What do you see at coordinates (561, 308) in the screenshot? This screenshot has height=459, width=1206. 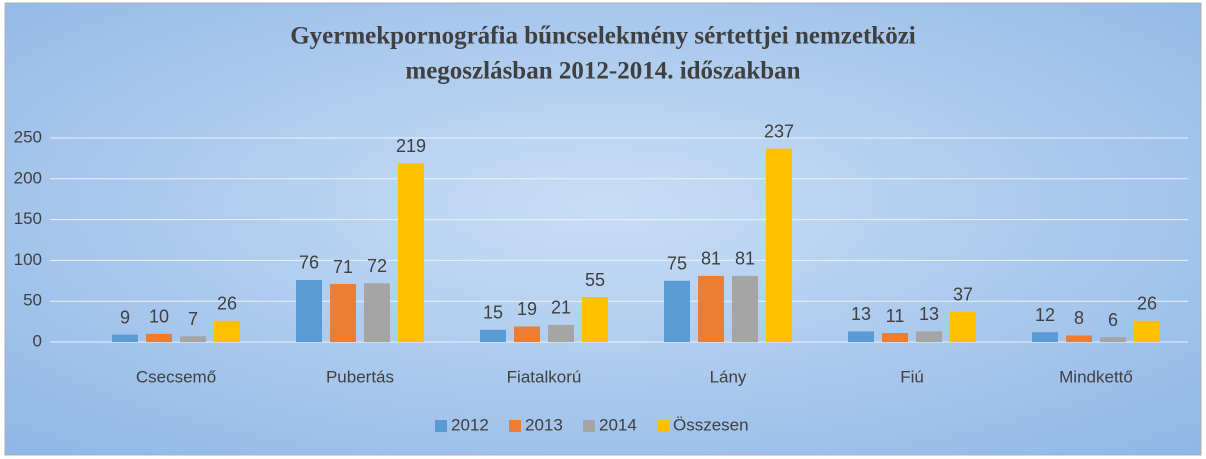 I see `value-label: 21` at bounding box center [561, 308].